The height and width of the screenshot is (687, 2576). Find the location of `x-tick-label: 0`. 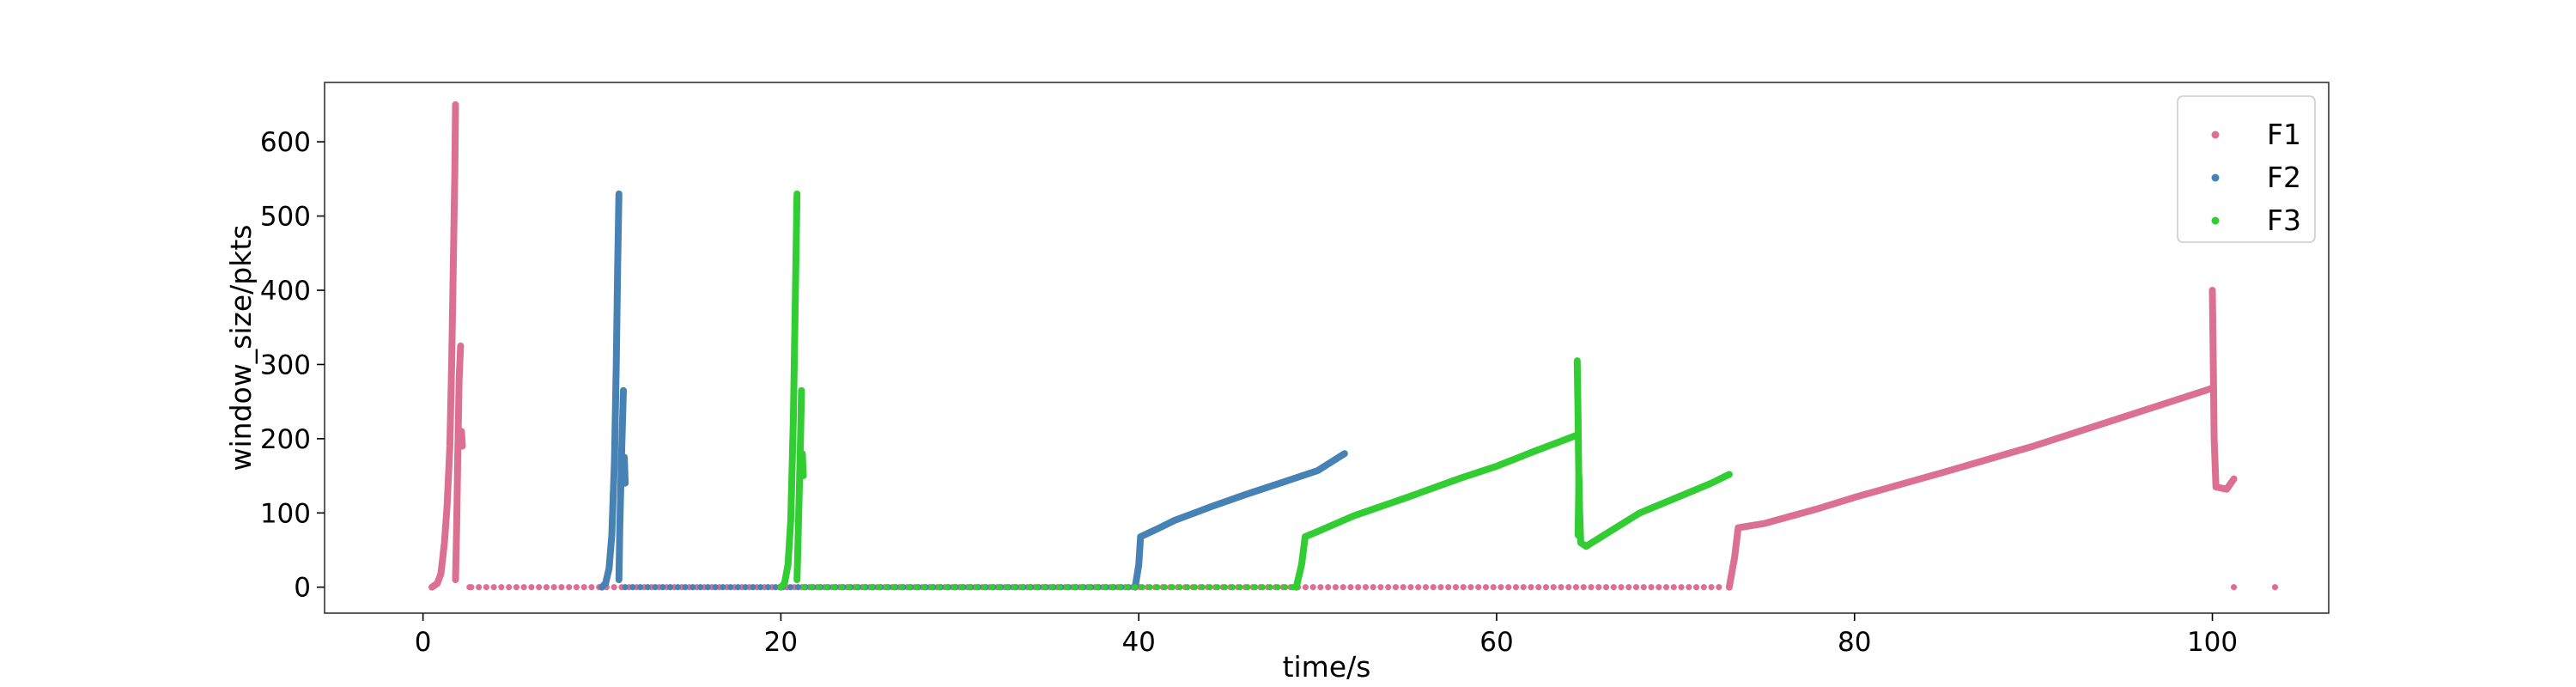

x-tick-label: 0 is located at coordinates (423, 642).